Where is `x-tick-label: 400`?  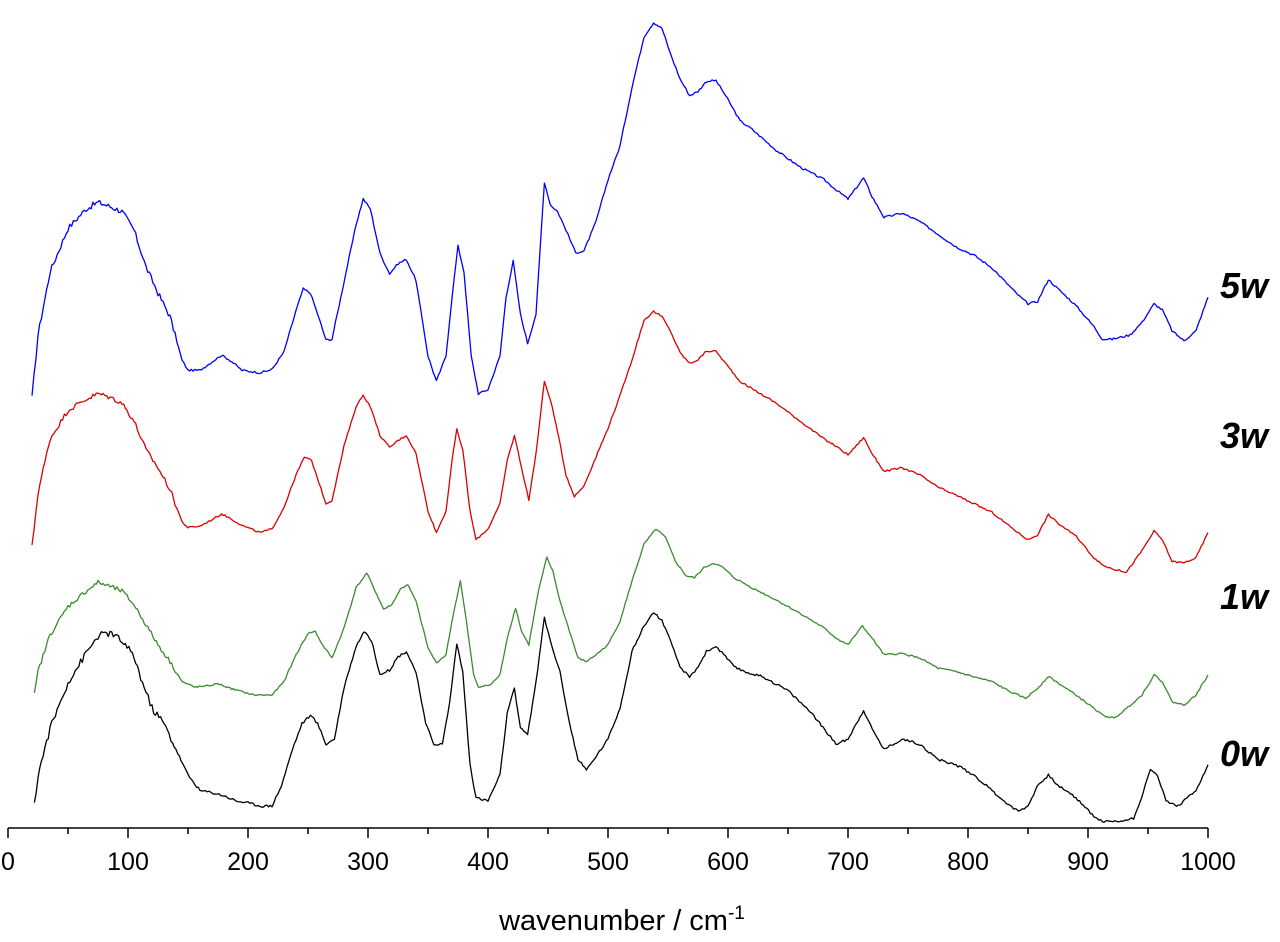 x-tick-label: 400 is located at coordinates (488, 862).